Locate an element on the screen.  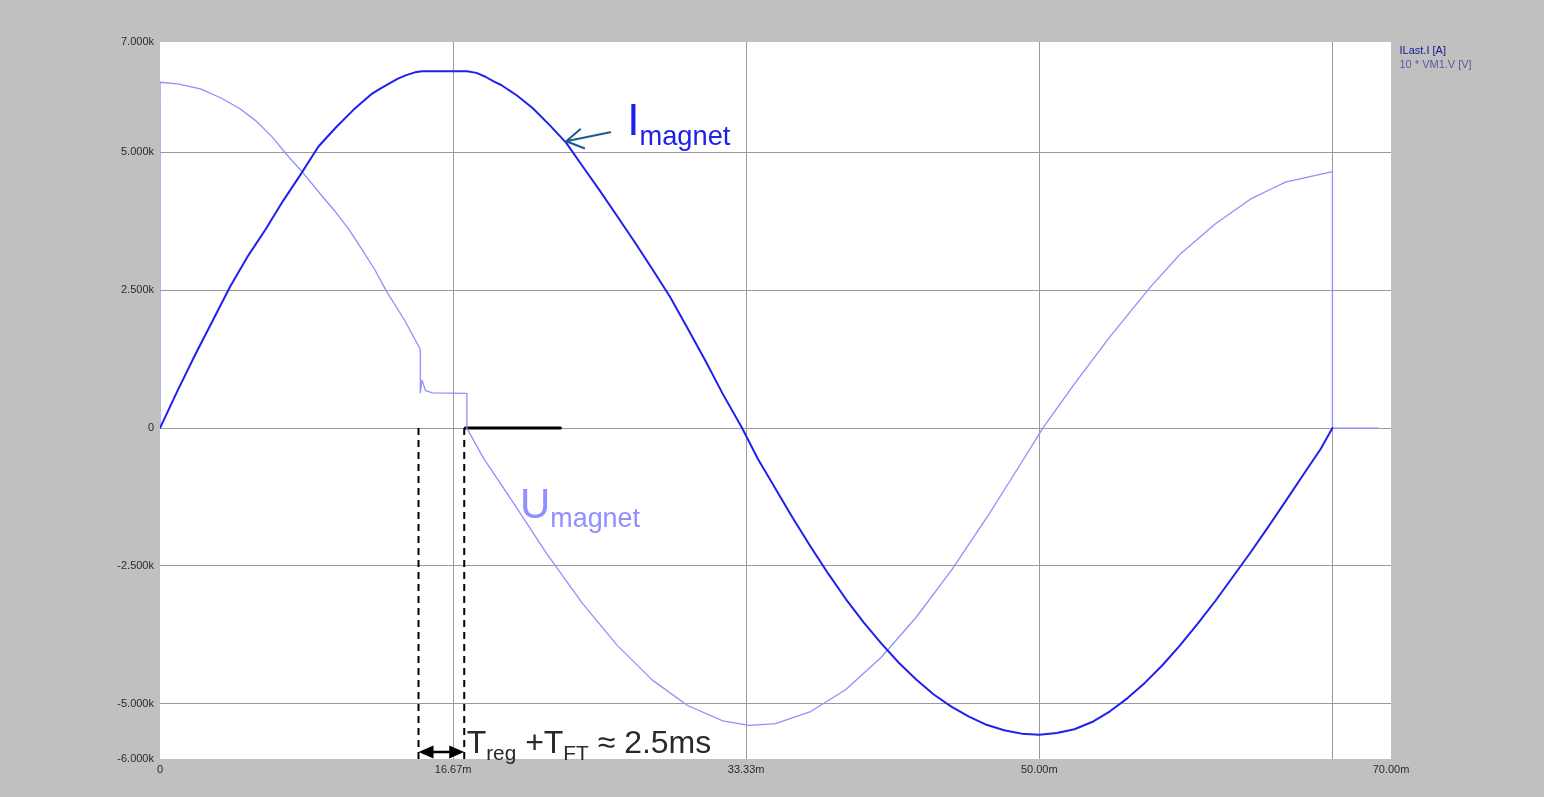
y-tick-label: -2.500k is located at coordinates (136, 564).